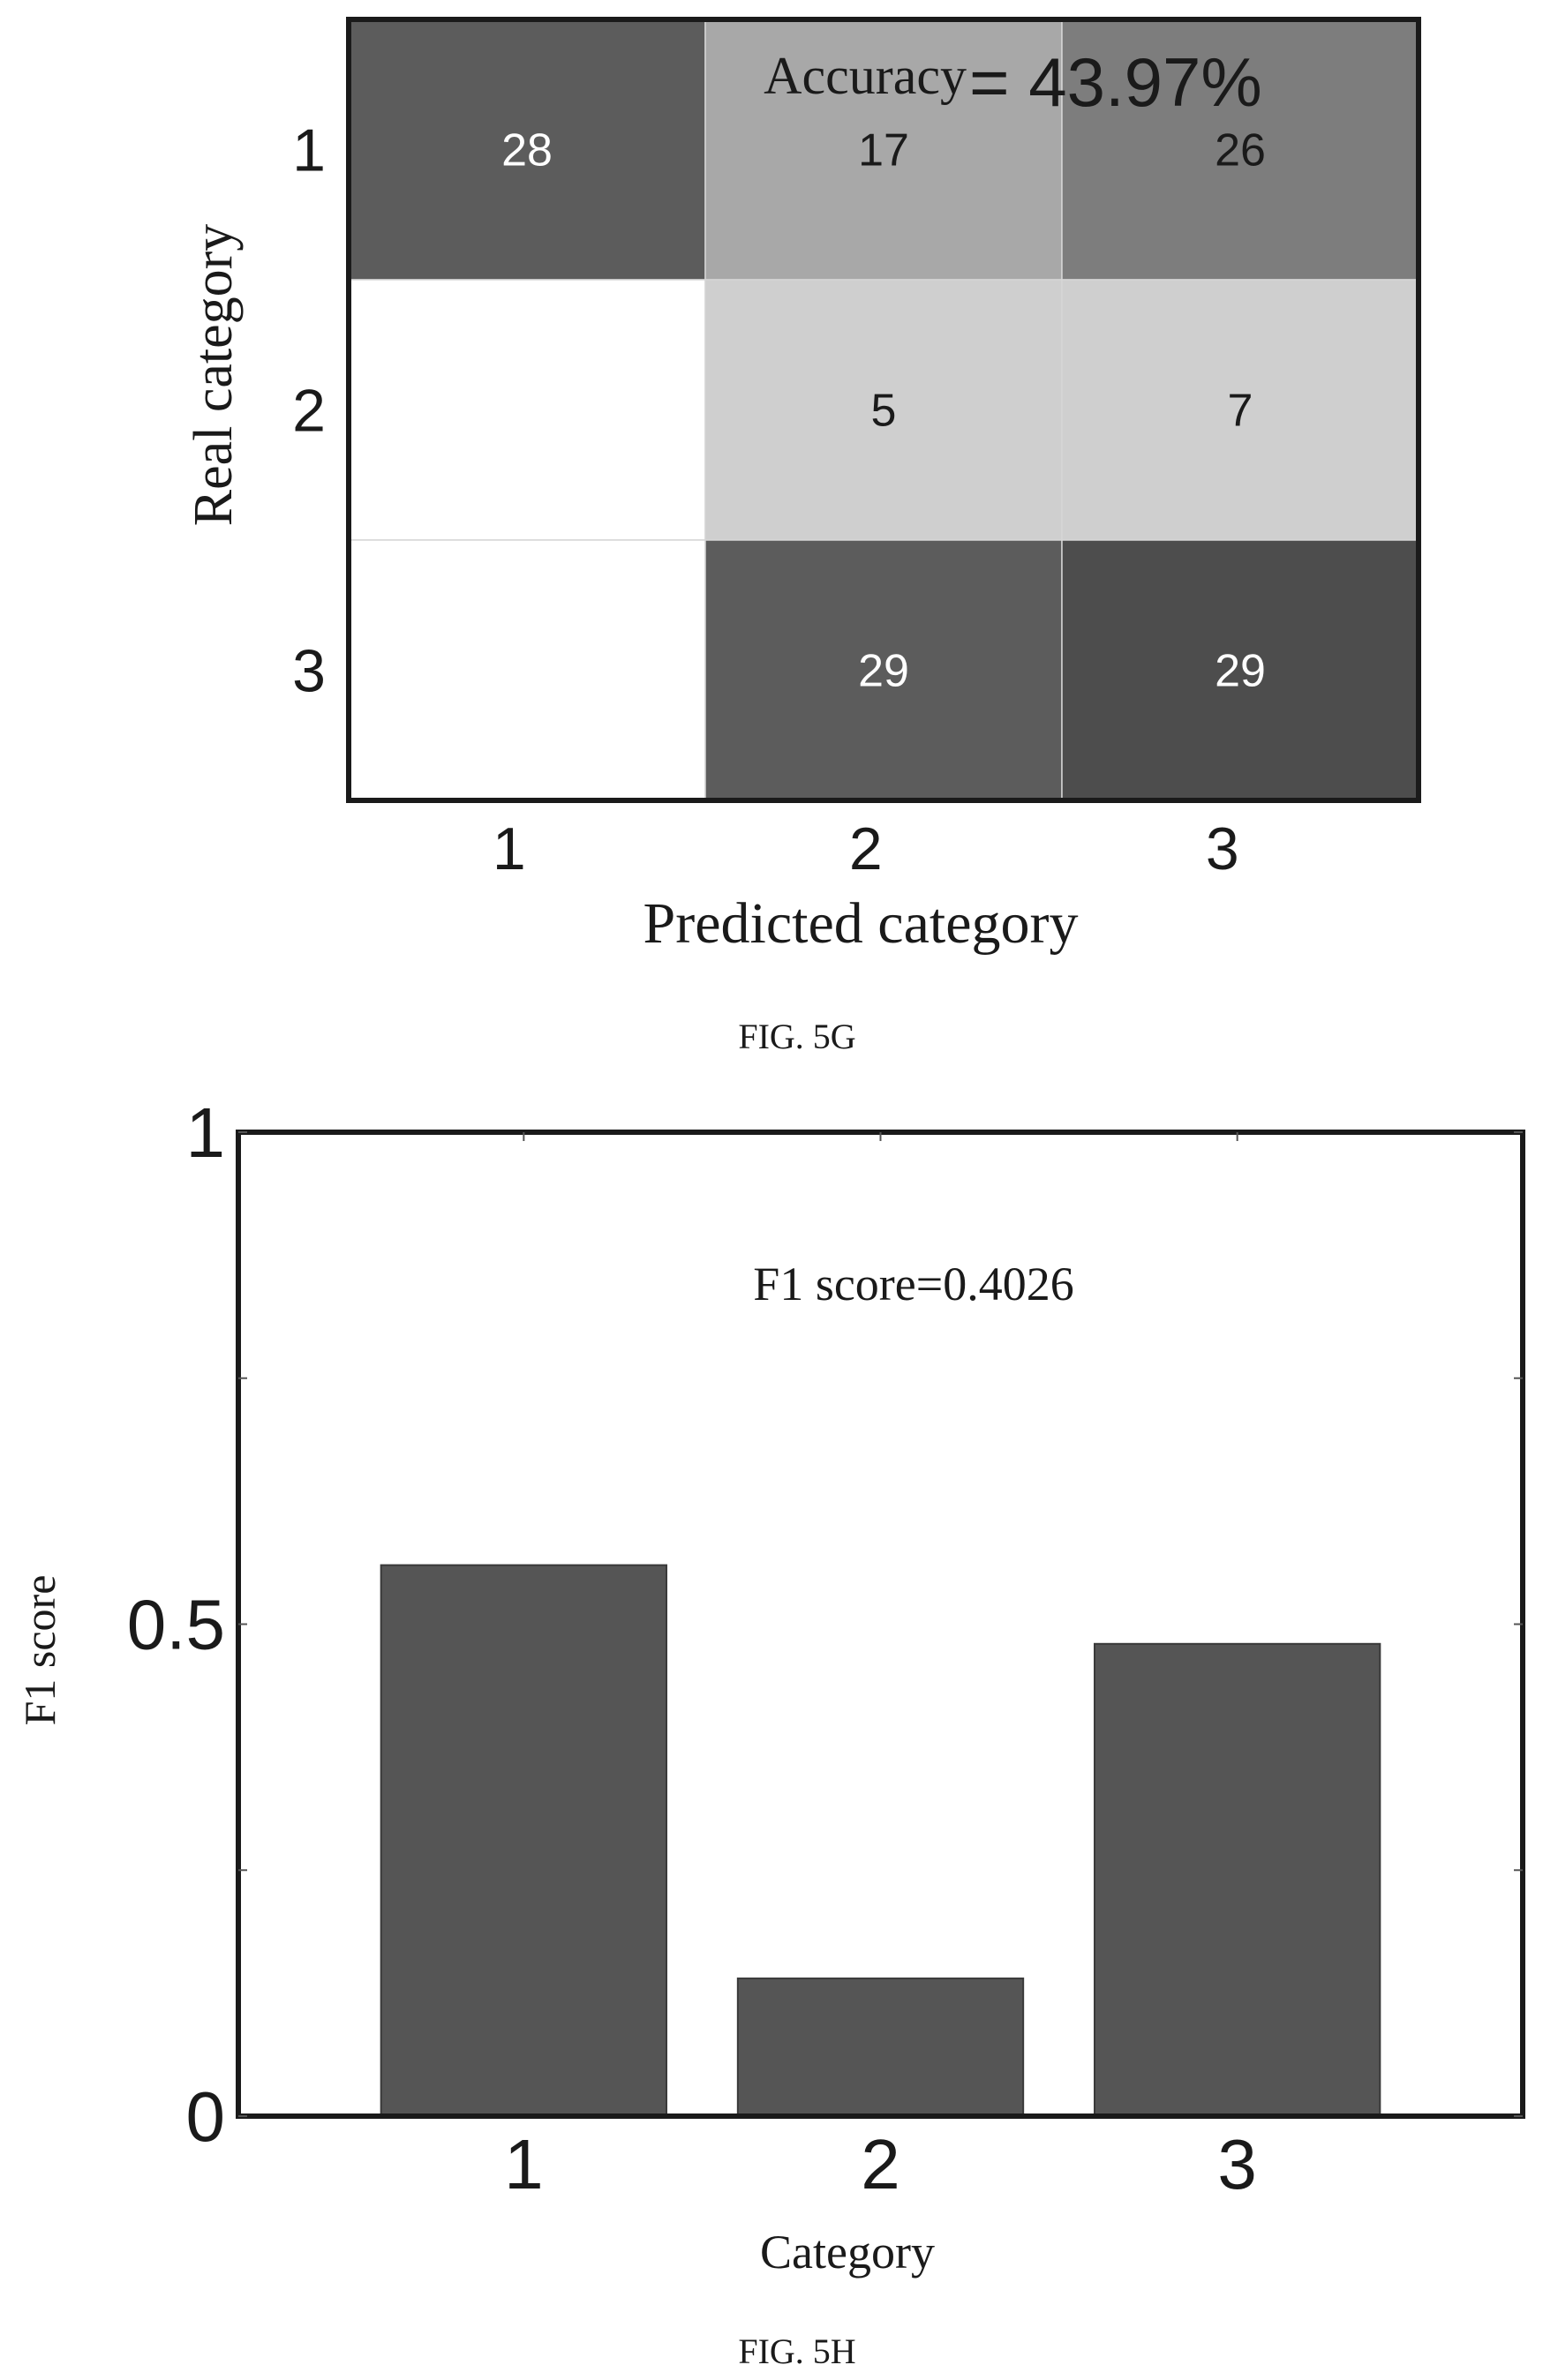  I want to click on f1-y-tick-label: 0.5, so click(176, 1625).